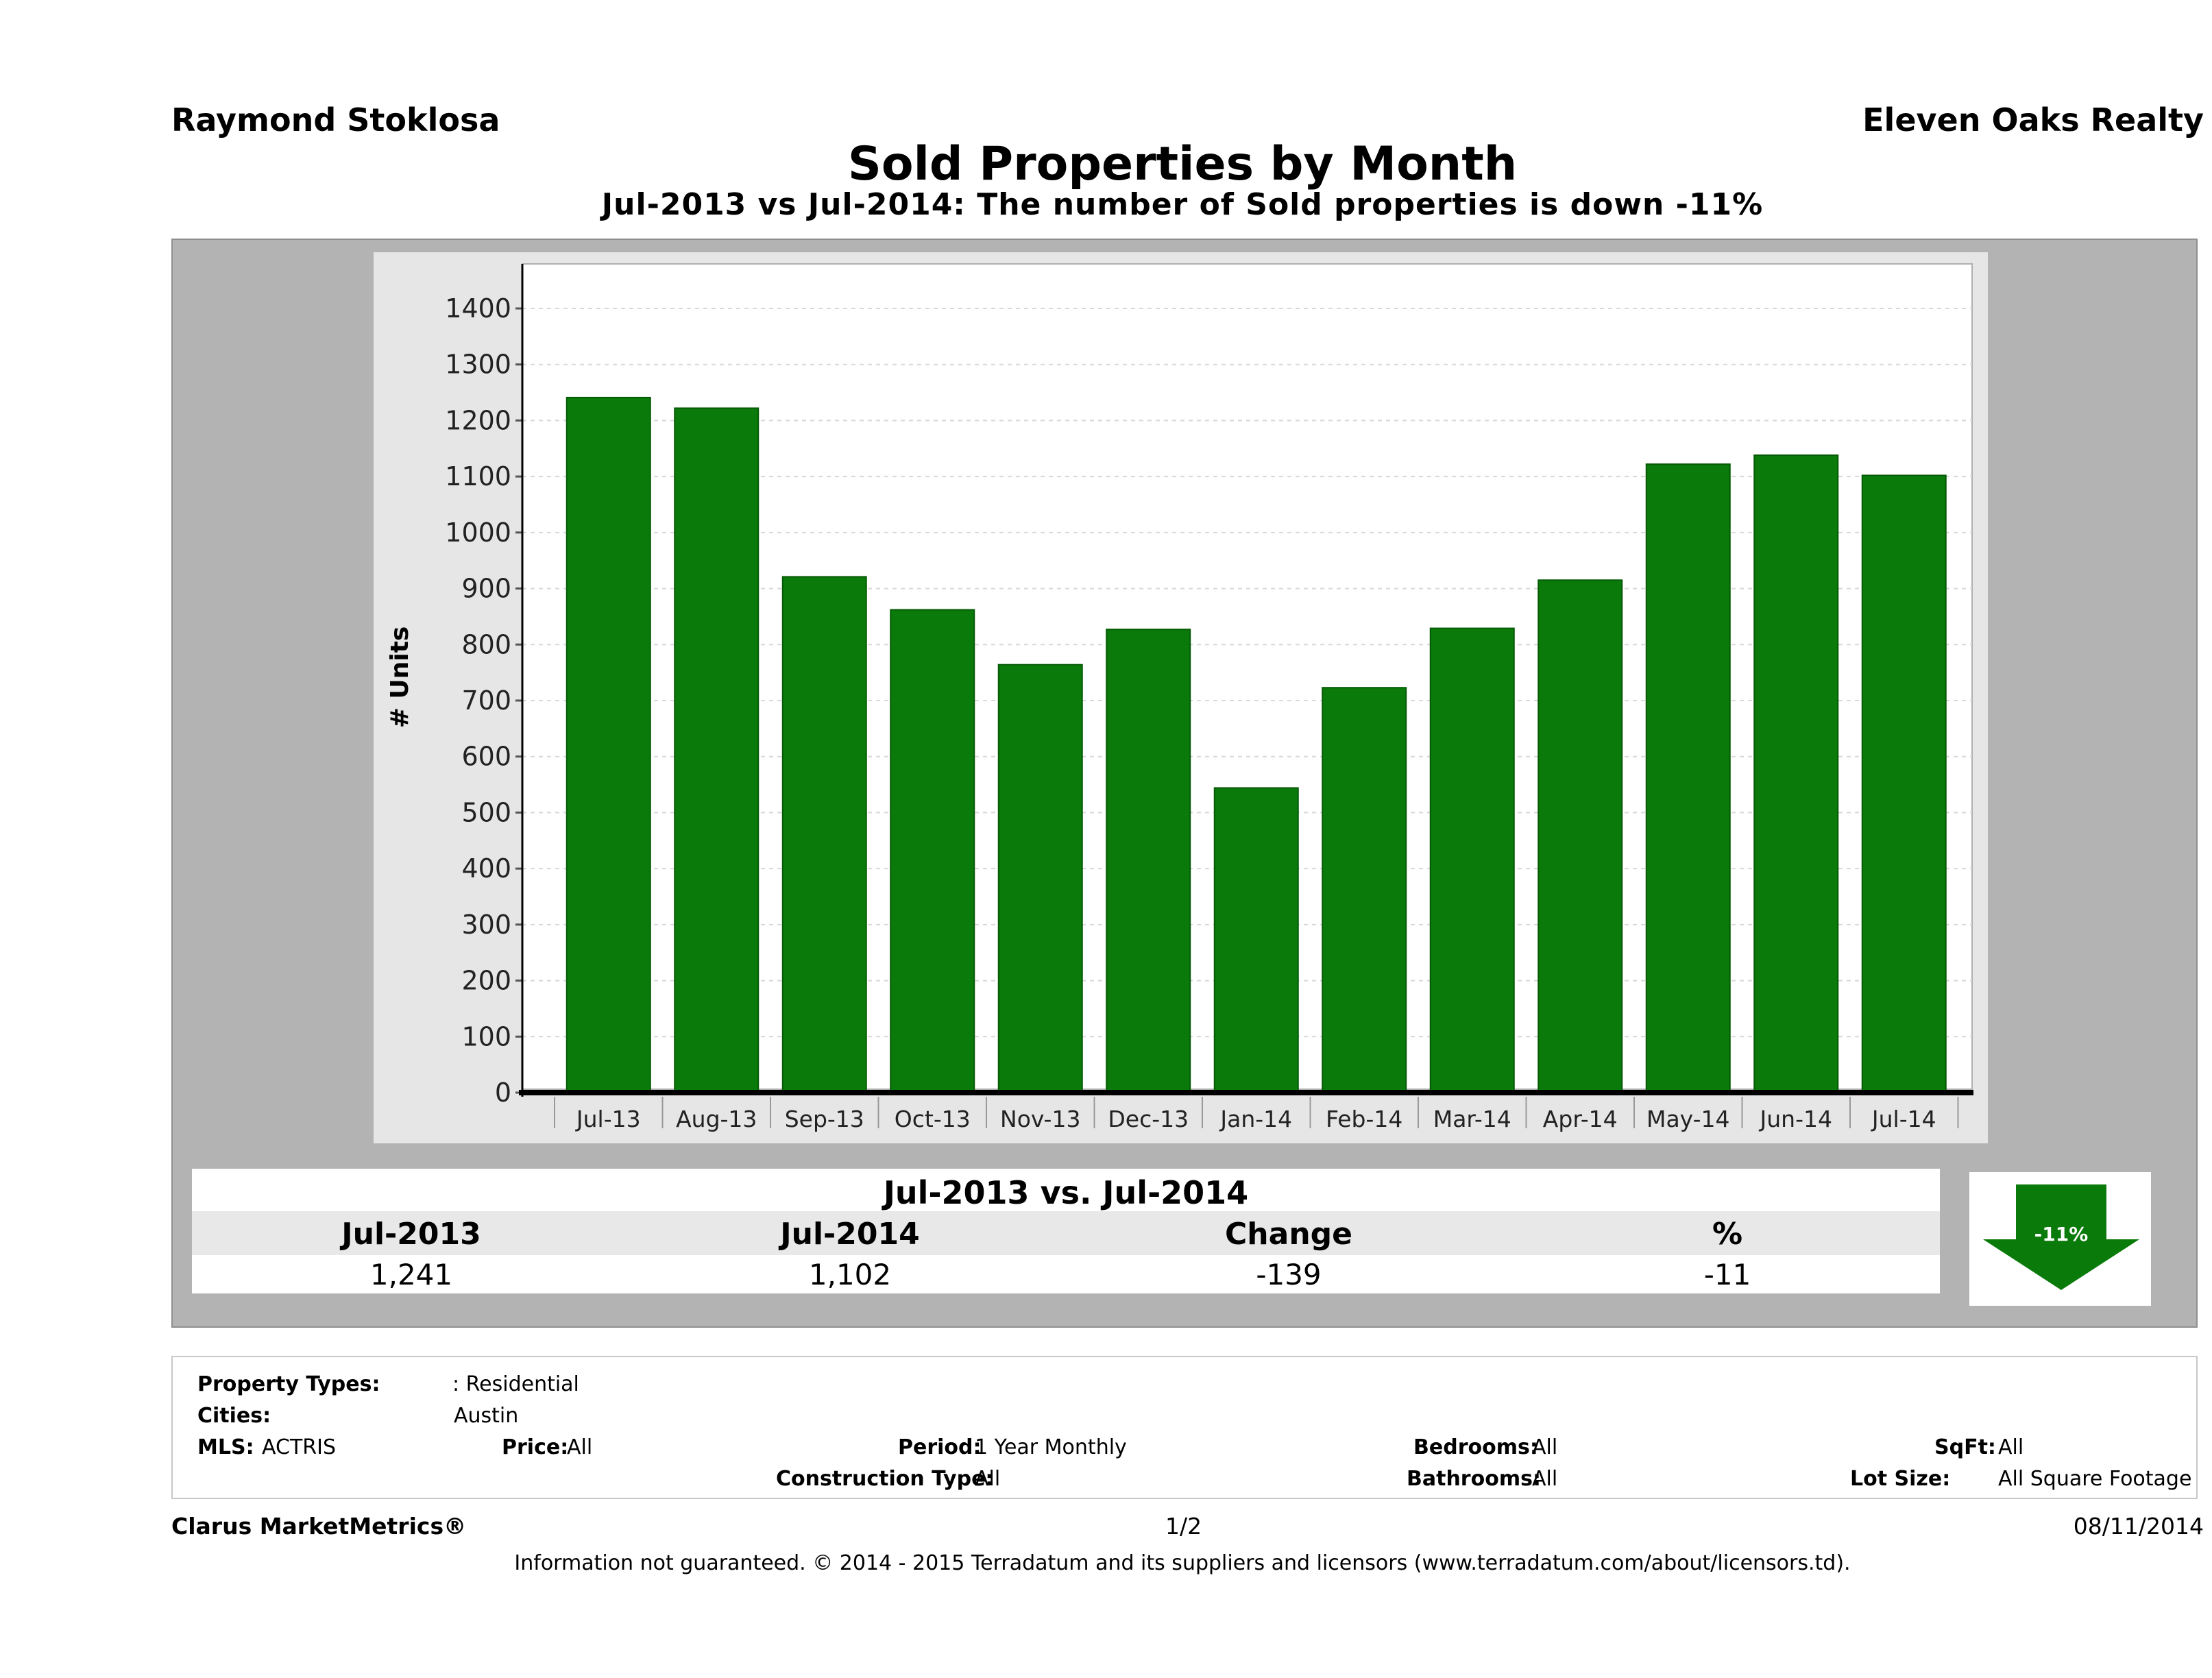 The width and height of the screenshot is (2212, 1678). What do you see at coordinates (411, 1274) in the screenshot?
I see `summary-value-start: 1,241` at bounding box center [411, 1274].